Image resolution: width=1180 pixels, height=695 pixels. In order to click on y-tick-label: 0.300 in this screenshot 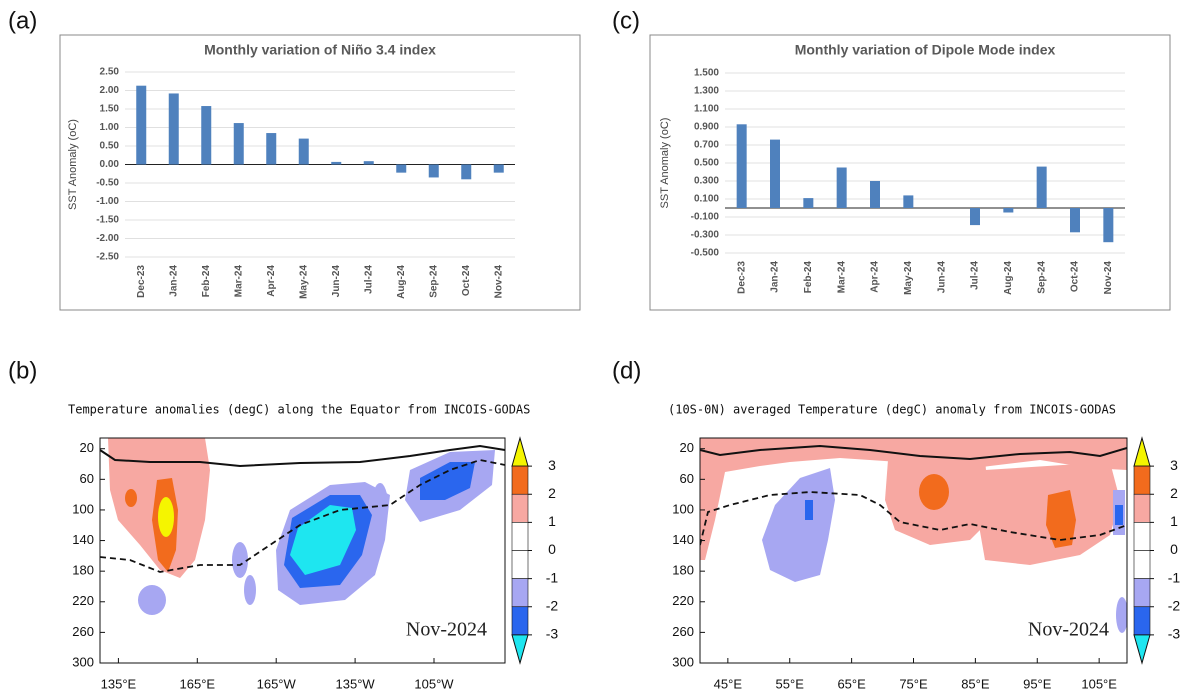, I will do `click(706, 181)`.